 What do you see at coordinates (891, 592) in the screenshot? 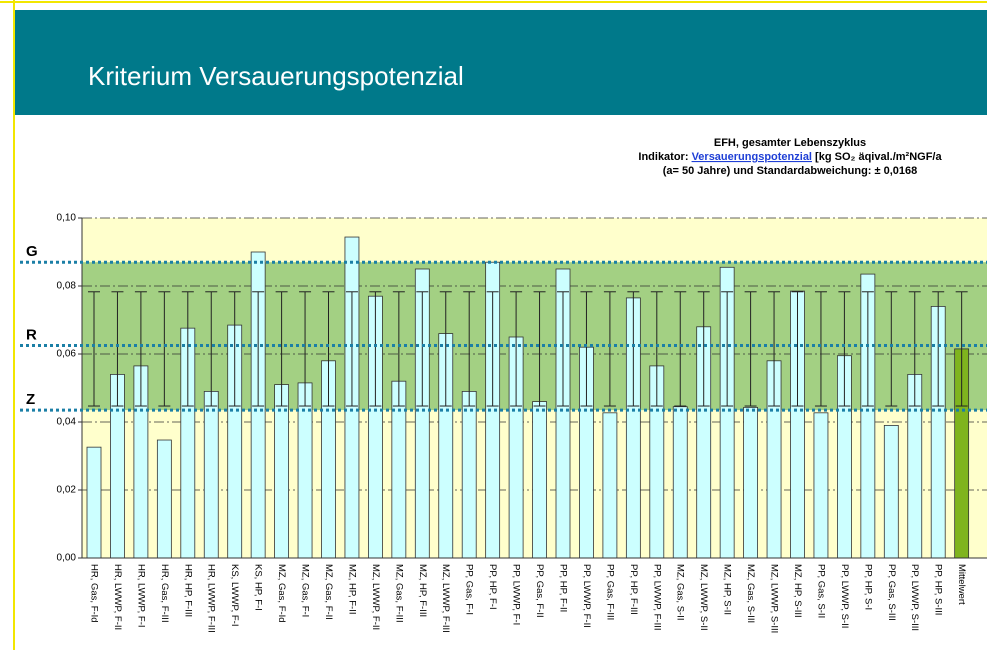
I see `x-tick-label: PP, Gas, S-III` at bounding box center [891, 592].